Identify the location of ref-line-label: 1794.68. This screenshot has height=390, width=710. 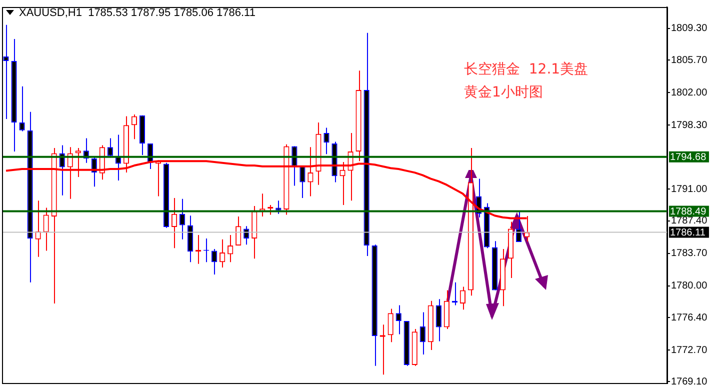
(688, 158).